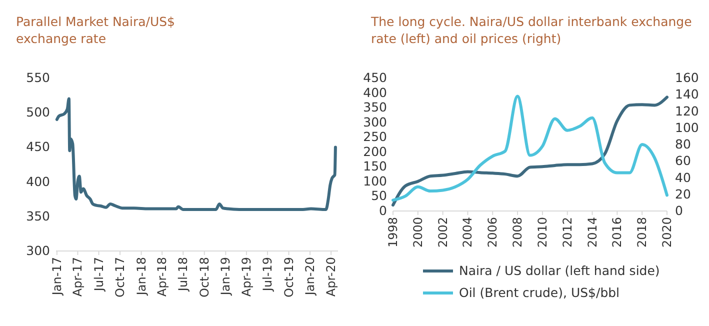 The image size is (709, 326). Describe the element at coordinates (679, 210) in the screenshot. I see `y2-tick-label: 0` at that location.